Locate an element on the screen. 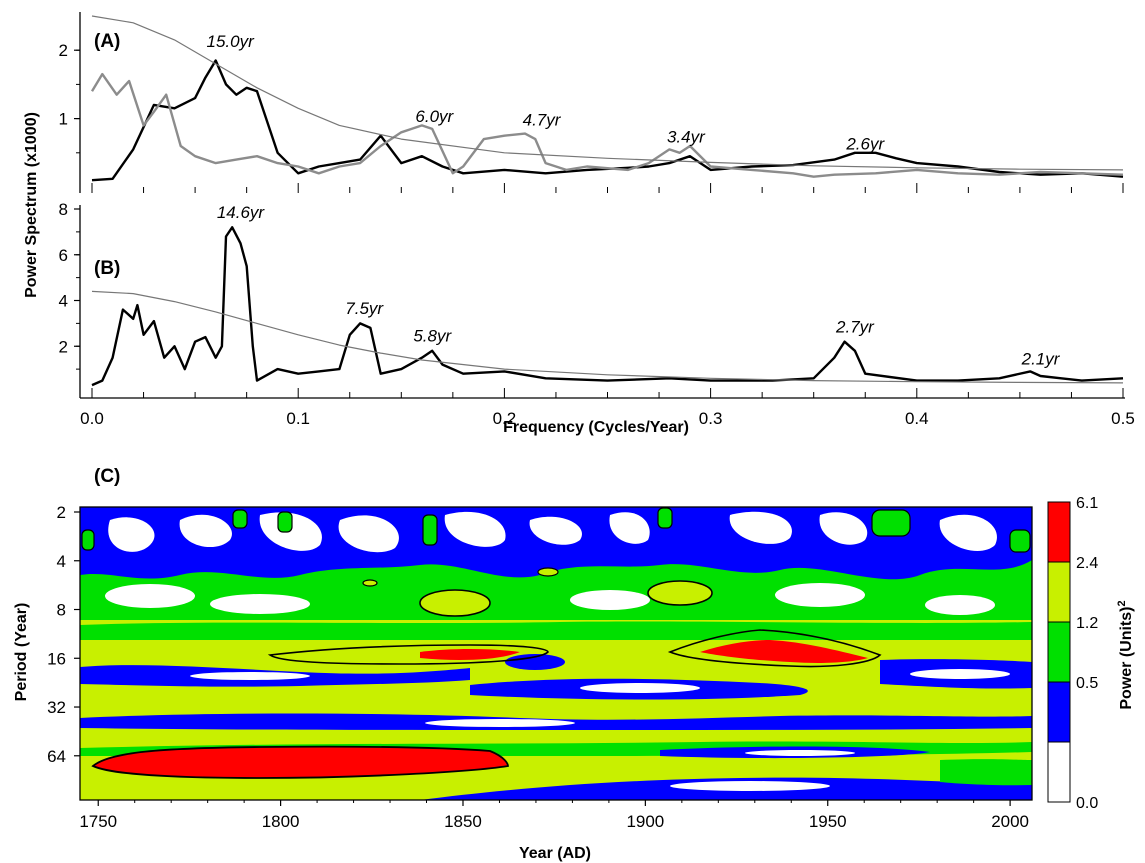 The height and width of the screenshot is (863, 1145). heatmap-red-64yr is located at coordinates (300, 762).